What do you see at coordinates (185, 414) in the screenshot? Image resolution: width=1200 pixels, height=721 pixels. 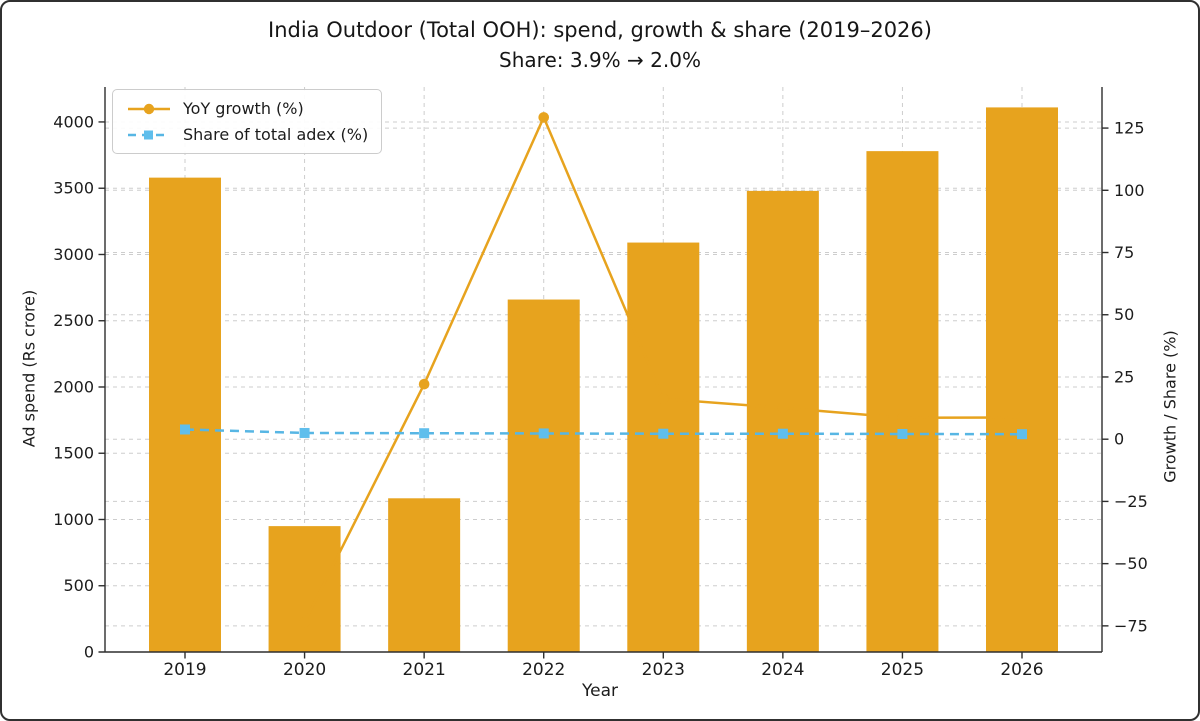 I see `bar-2019` at bounding box center [185, 414].